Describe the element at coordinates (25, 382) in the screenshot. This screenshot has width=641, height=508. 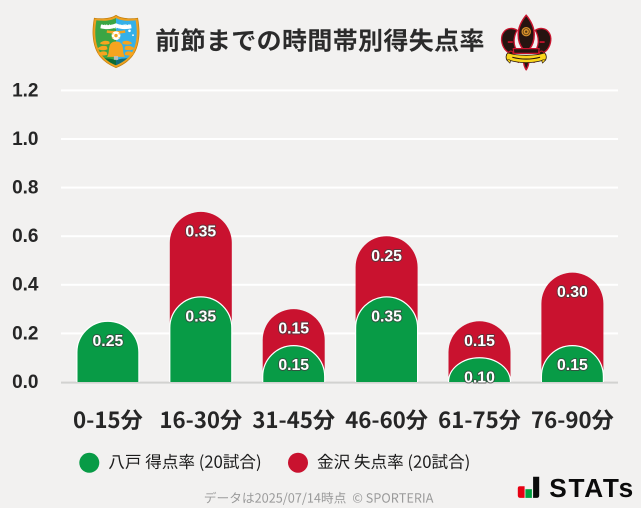
I see `svg-text: 0.0` at that location.